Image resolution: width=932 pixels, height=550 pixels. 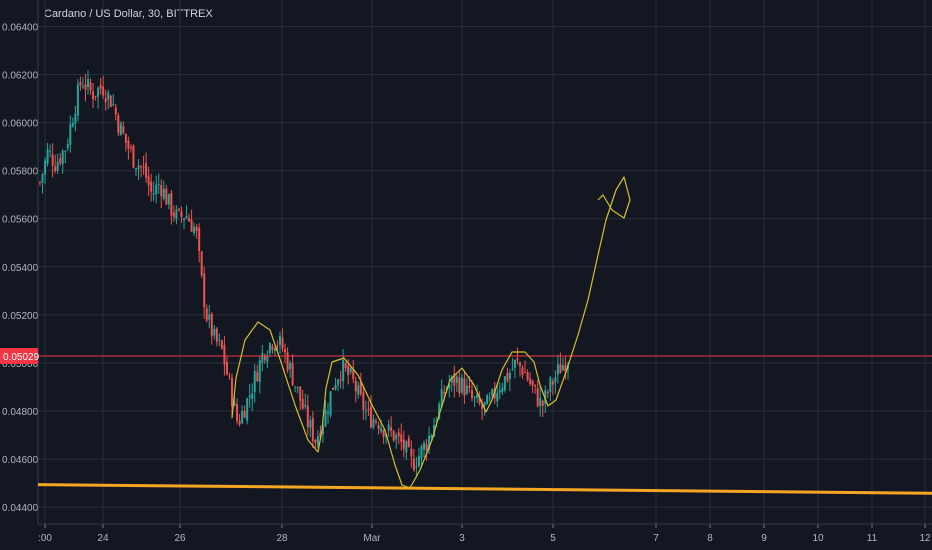 I want to click on current-price-badge: 0.05029, so click(x=20, y=355).